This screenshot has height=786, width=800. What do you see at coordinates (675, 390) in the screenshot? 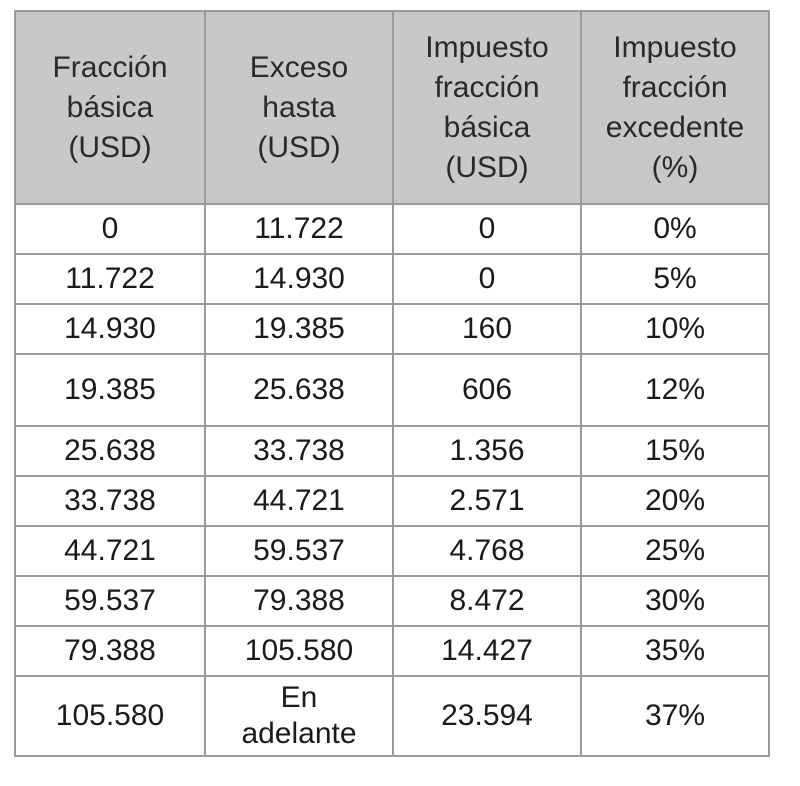
I see `cell-impuesto-excedente: 12%` at bounding box center [675, 390].